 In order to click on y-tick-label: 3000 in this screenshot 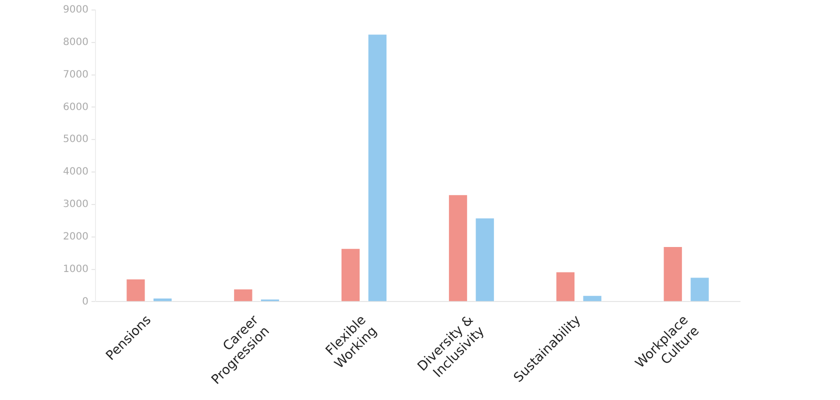, I will do `click(75, 204)`.